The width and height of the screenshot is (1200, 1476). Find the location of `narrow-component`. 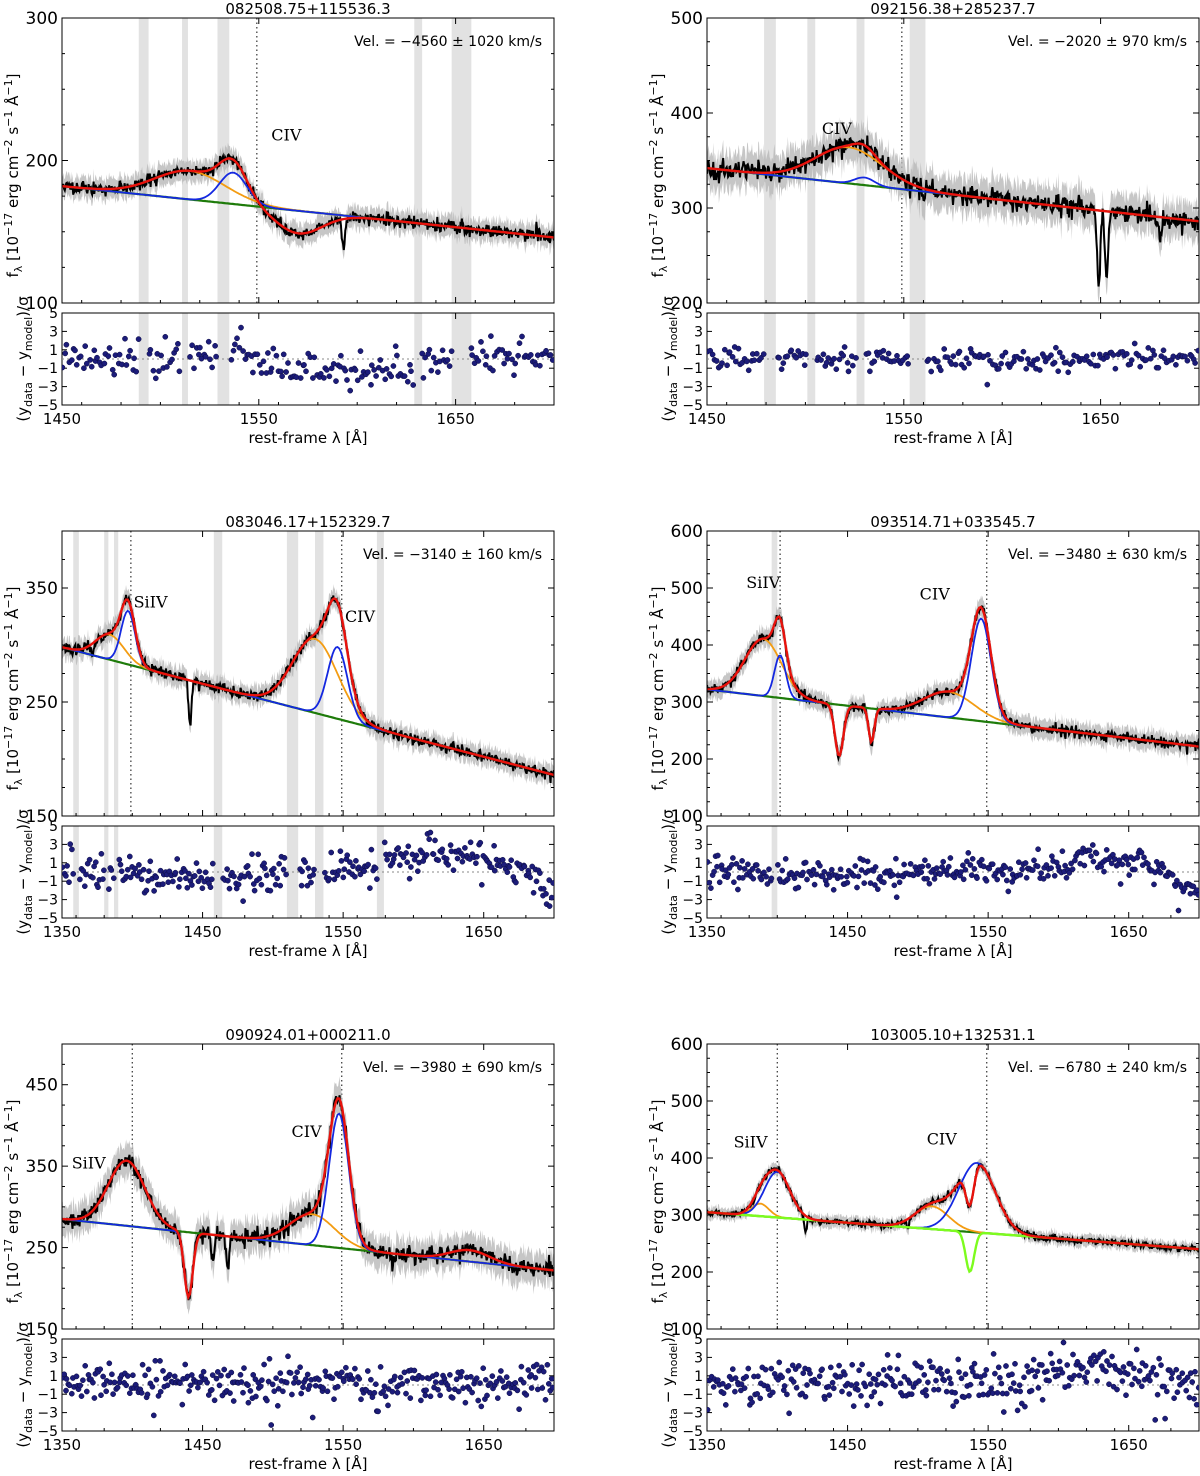

narrow-component is located at coordinates (308, 1206).